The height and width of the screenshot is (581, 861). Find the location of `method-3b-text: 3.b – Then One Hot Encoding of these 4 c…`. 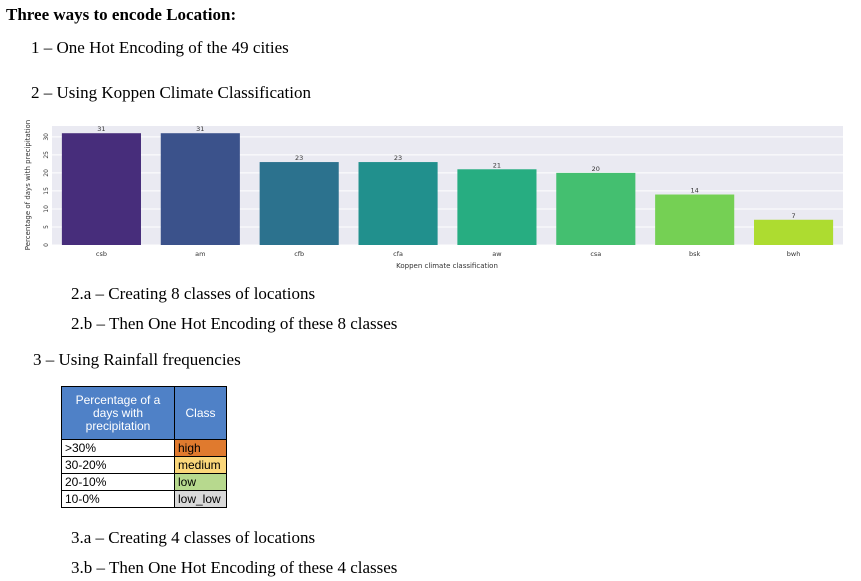

method-3b-text: 3.b – Then One Hot Encoding of these 4 c… is located at coordinates (234, 567).